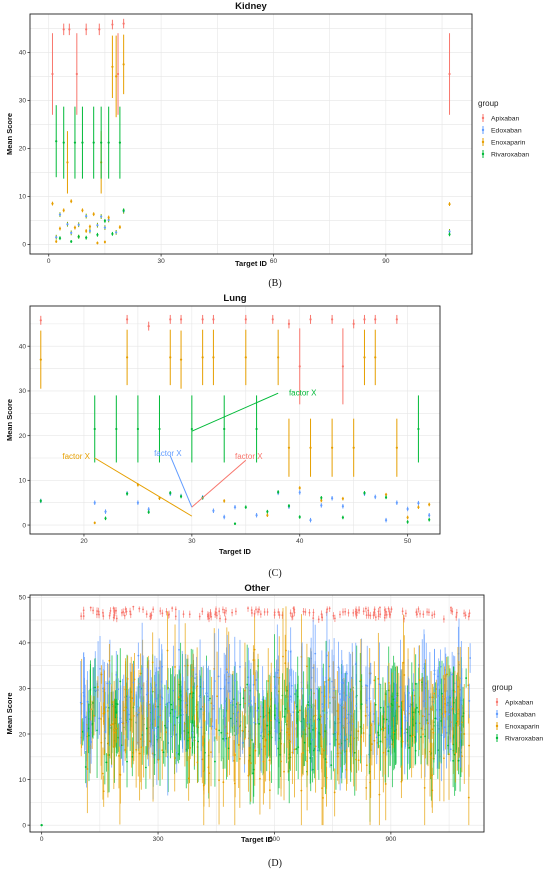 The height and width of the screenshot is (875, 550). What do you see at coordinates (161, 261) in the screenshot?
I see `x-tick-label: 30` at bounding box center [161, 261].